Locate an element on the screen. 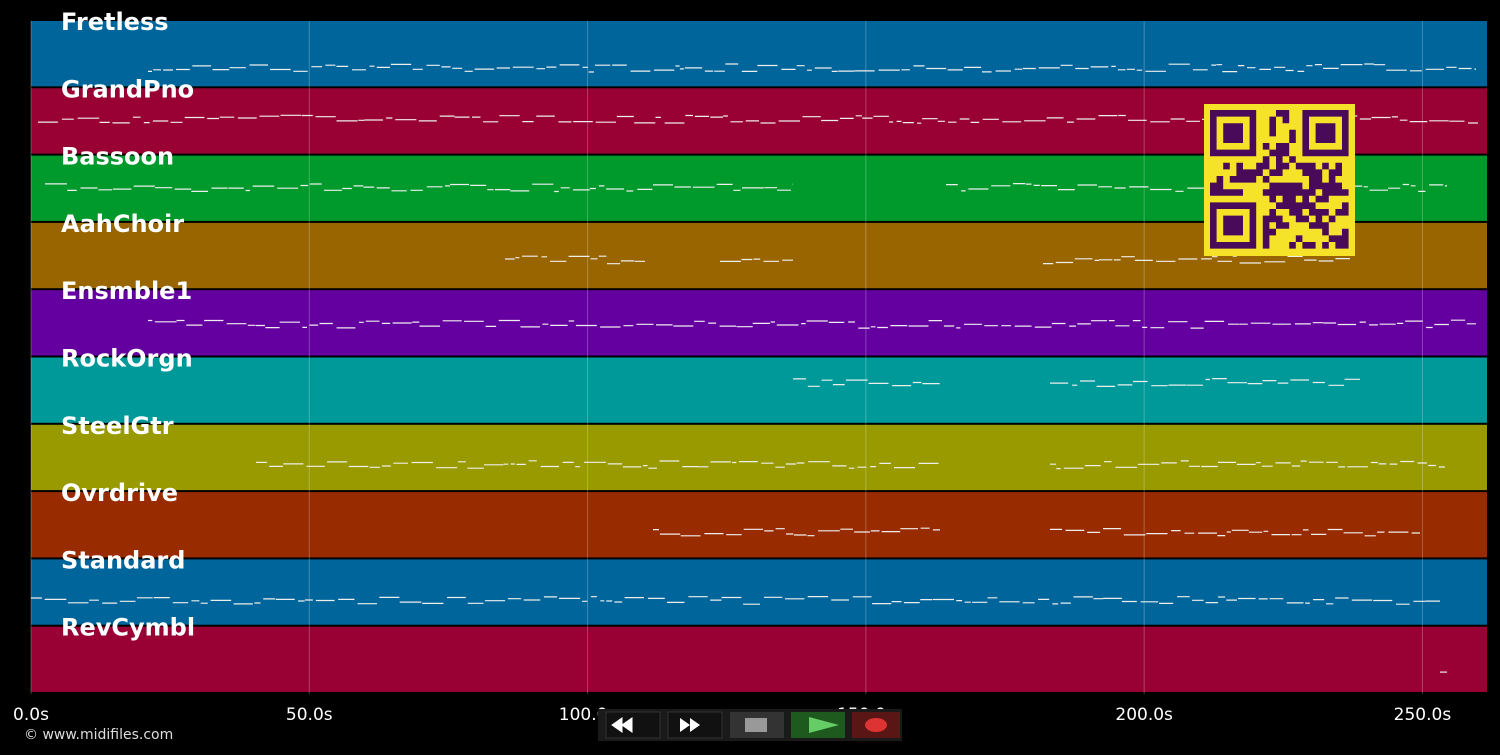 This screenshot has width=1500, height=755. play-button is located at coordinates (818, 725).